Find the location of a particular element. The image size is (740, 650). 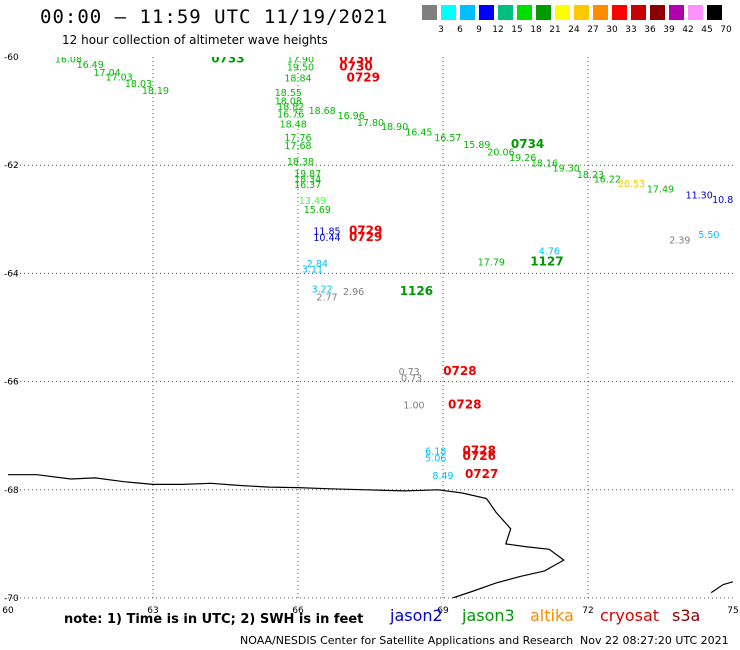

swh-value-label: 18.23 is located at coordinates (590, 175).